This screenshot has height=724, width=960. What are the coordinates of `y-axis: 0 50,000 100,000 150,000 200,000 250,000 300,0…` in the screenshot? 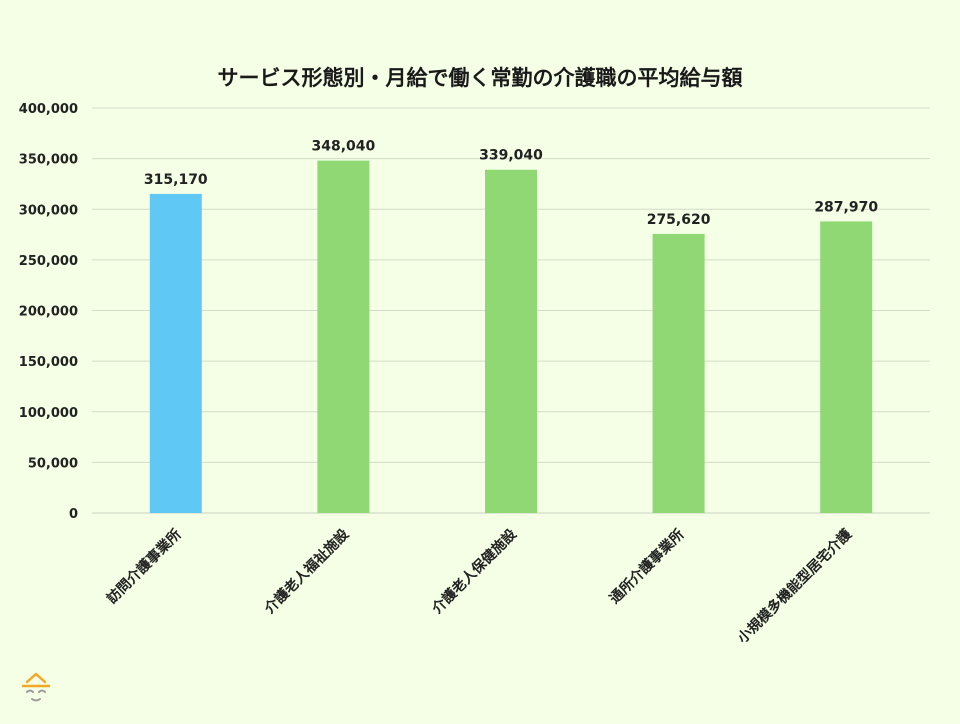 It's located at (48, 312).